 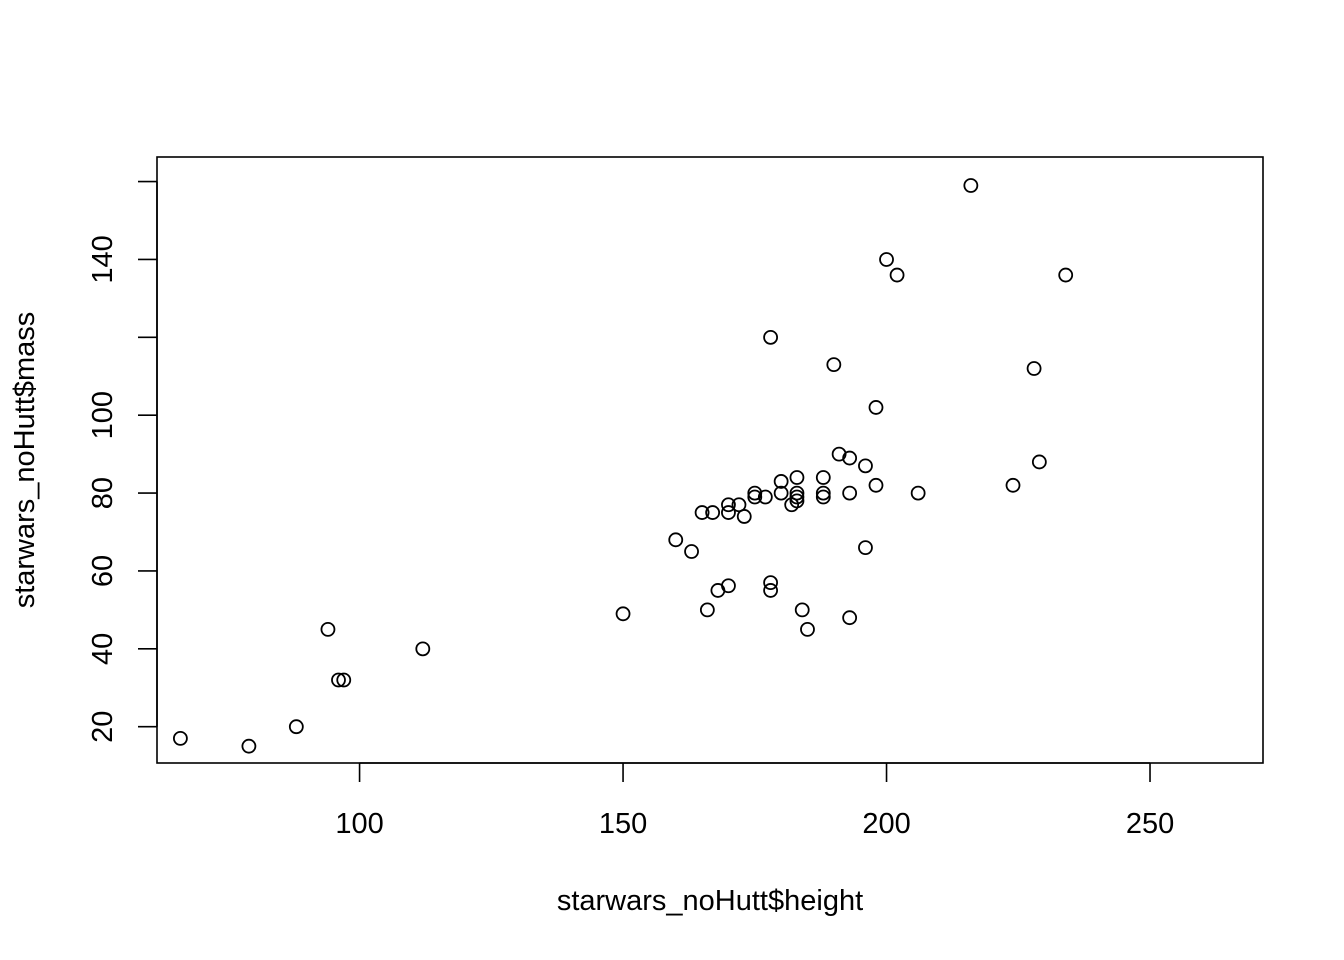 What do you see at coordinates (103, 493) in the screenshot?
I see `y-tick-label: 80` at bounding box center [103, 493].